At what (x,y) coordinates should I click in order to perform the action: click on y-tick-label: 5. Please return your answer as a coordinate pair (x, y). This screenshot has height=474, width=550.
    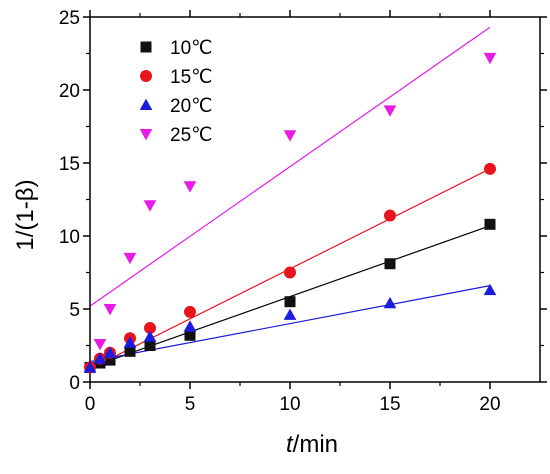
    Looking at the image, I should click on (74, 310).